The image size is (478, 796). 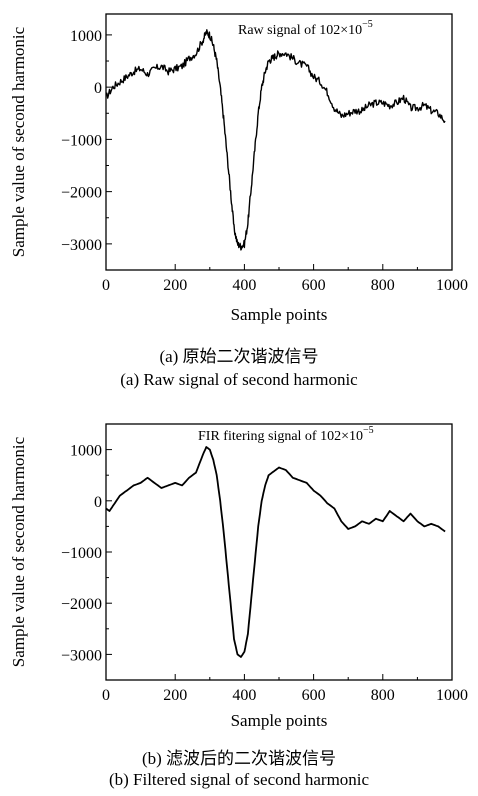 I want to click on annotation-text: FIR fitering signal of 102×10, so click(x=280, y=436).